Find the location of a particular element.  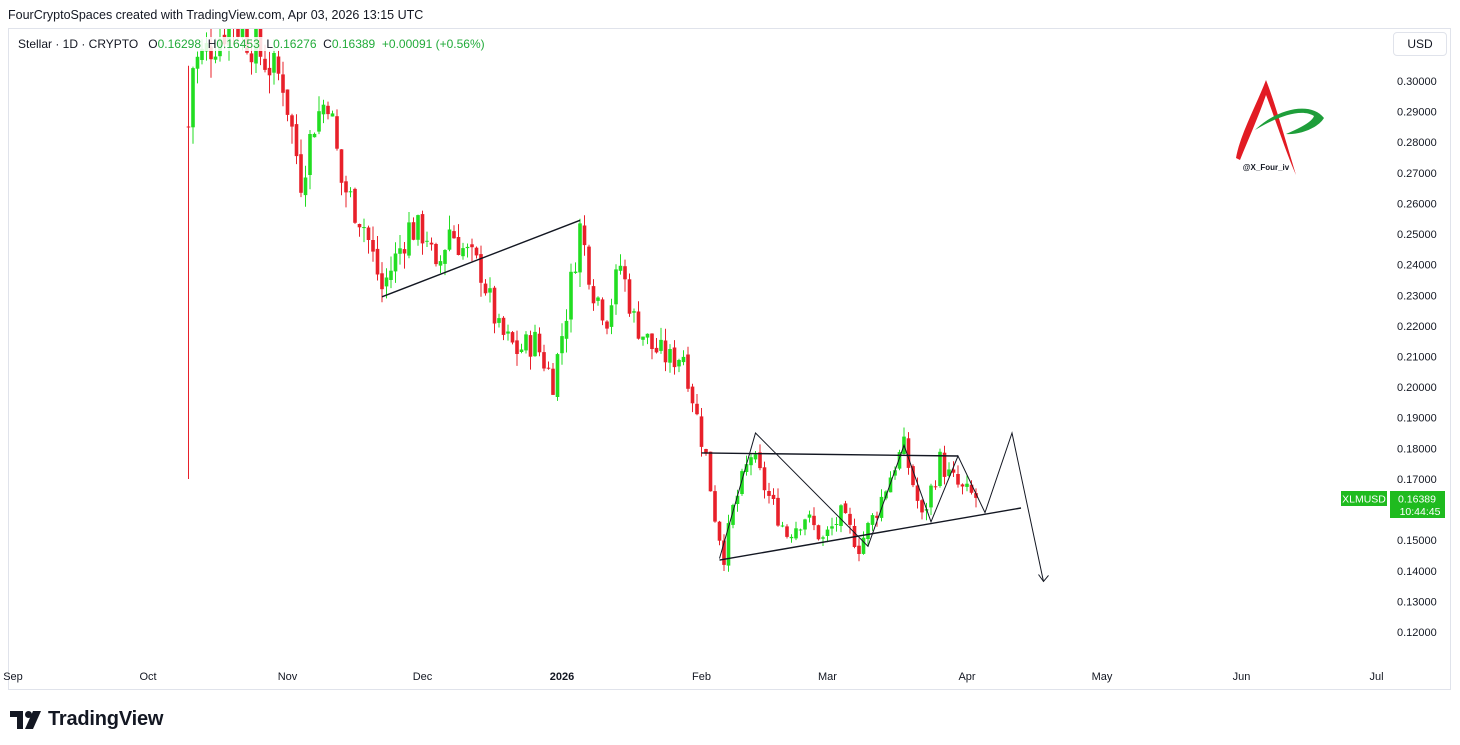

price-tick-label: 0.20000 is located at coordinates (1417, 388).